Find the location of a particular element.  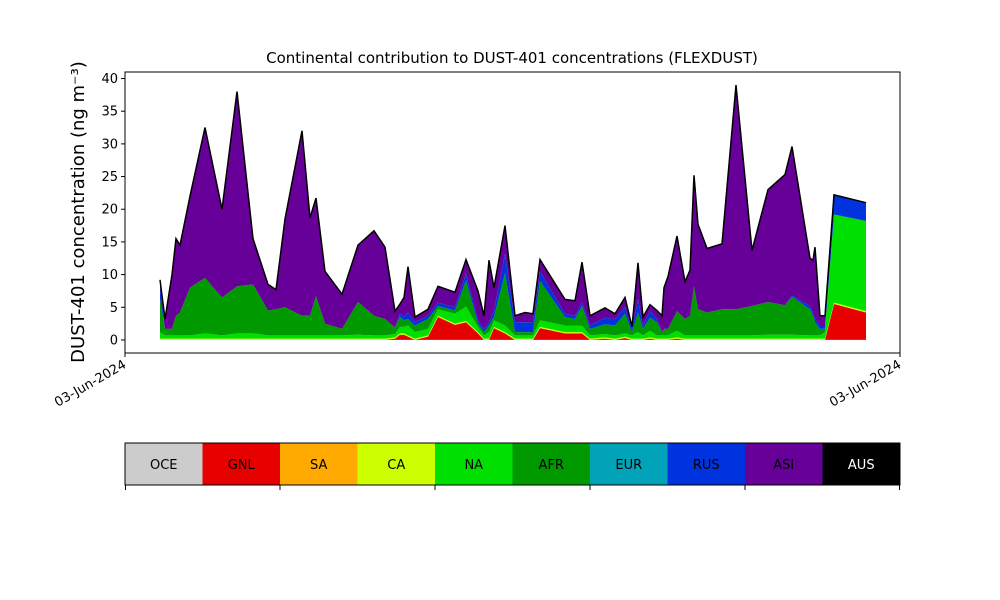

legend-label: ASI is located at coordinates (783, 465).